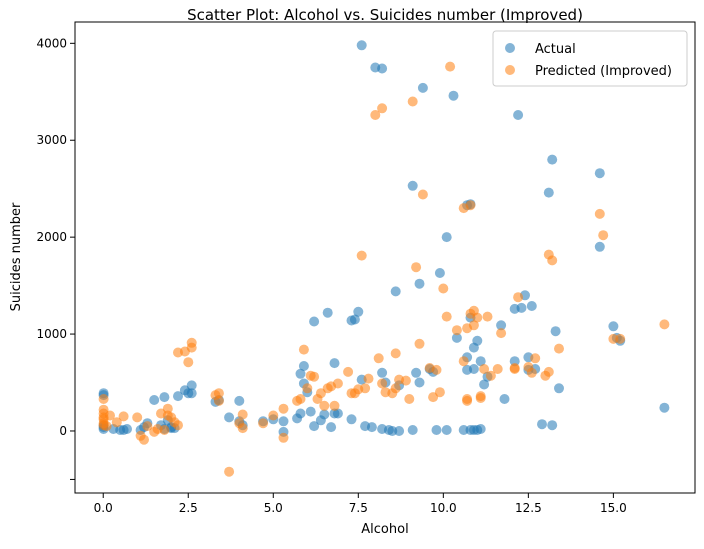 The height and width of the screenshot is (549, 704). What do you see at coordinates (555, 49) in the screenshot?
I see `legend-label-actual: Actual` at bounding box center [555, 49].